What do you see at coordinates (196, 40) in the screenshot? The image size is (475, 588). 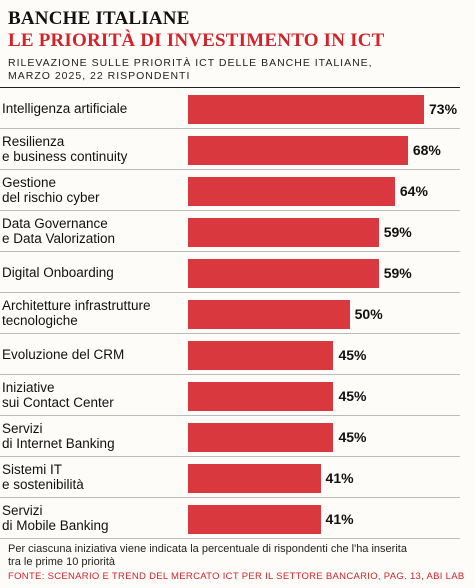 I see `chart-subtitle: LE PRIORITÀ DI INVESTIMENTO IN ICT` at bounding box center [196, 40].